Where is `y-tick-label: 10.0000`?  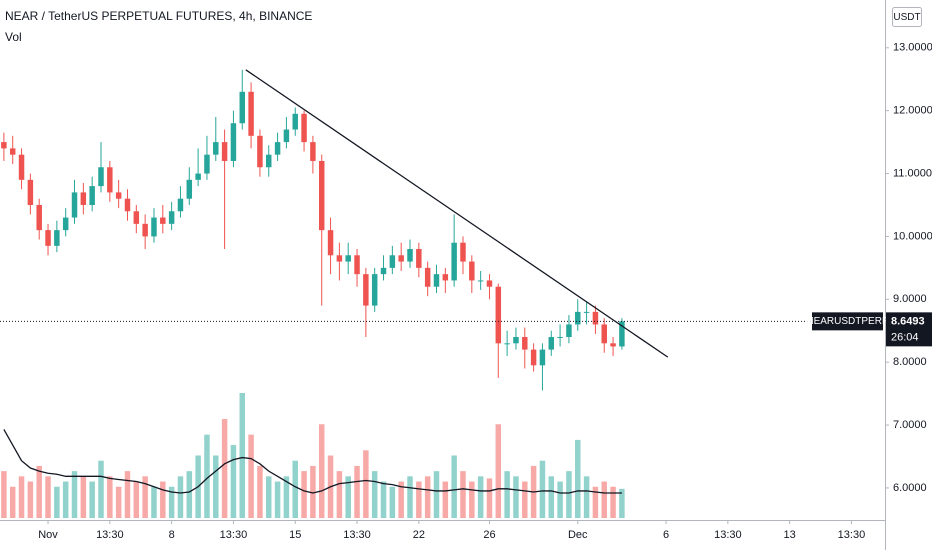
y-tick-label: 10.0000 is located at coordinates (912, 236).